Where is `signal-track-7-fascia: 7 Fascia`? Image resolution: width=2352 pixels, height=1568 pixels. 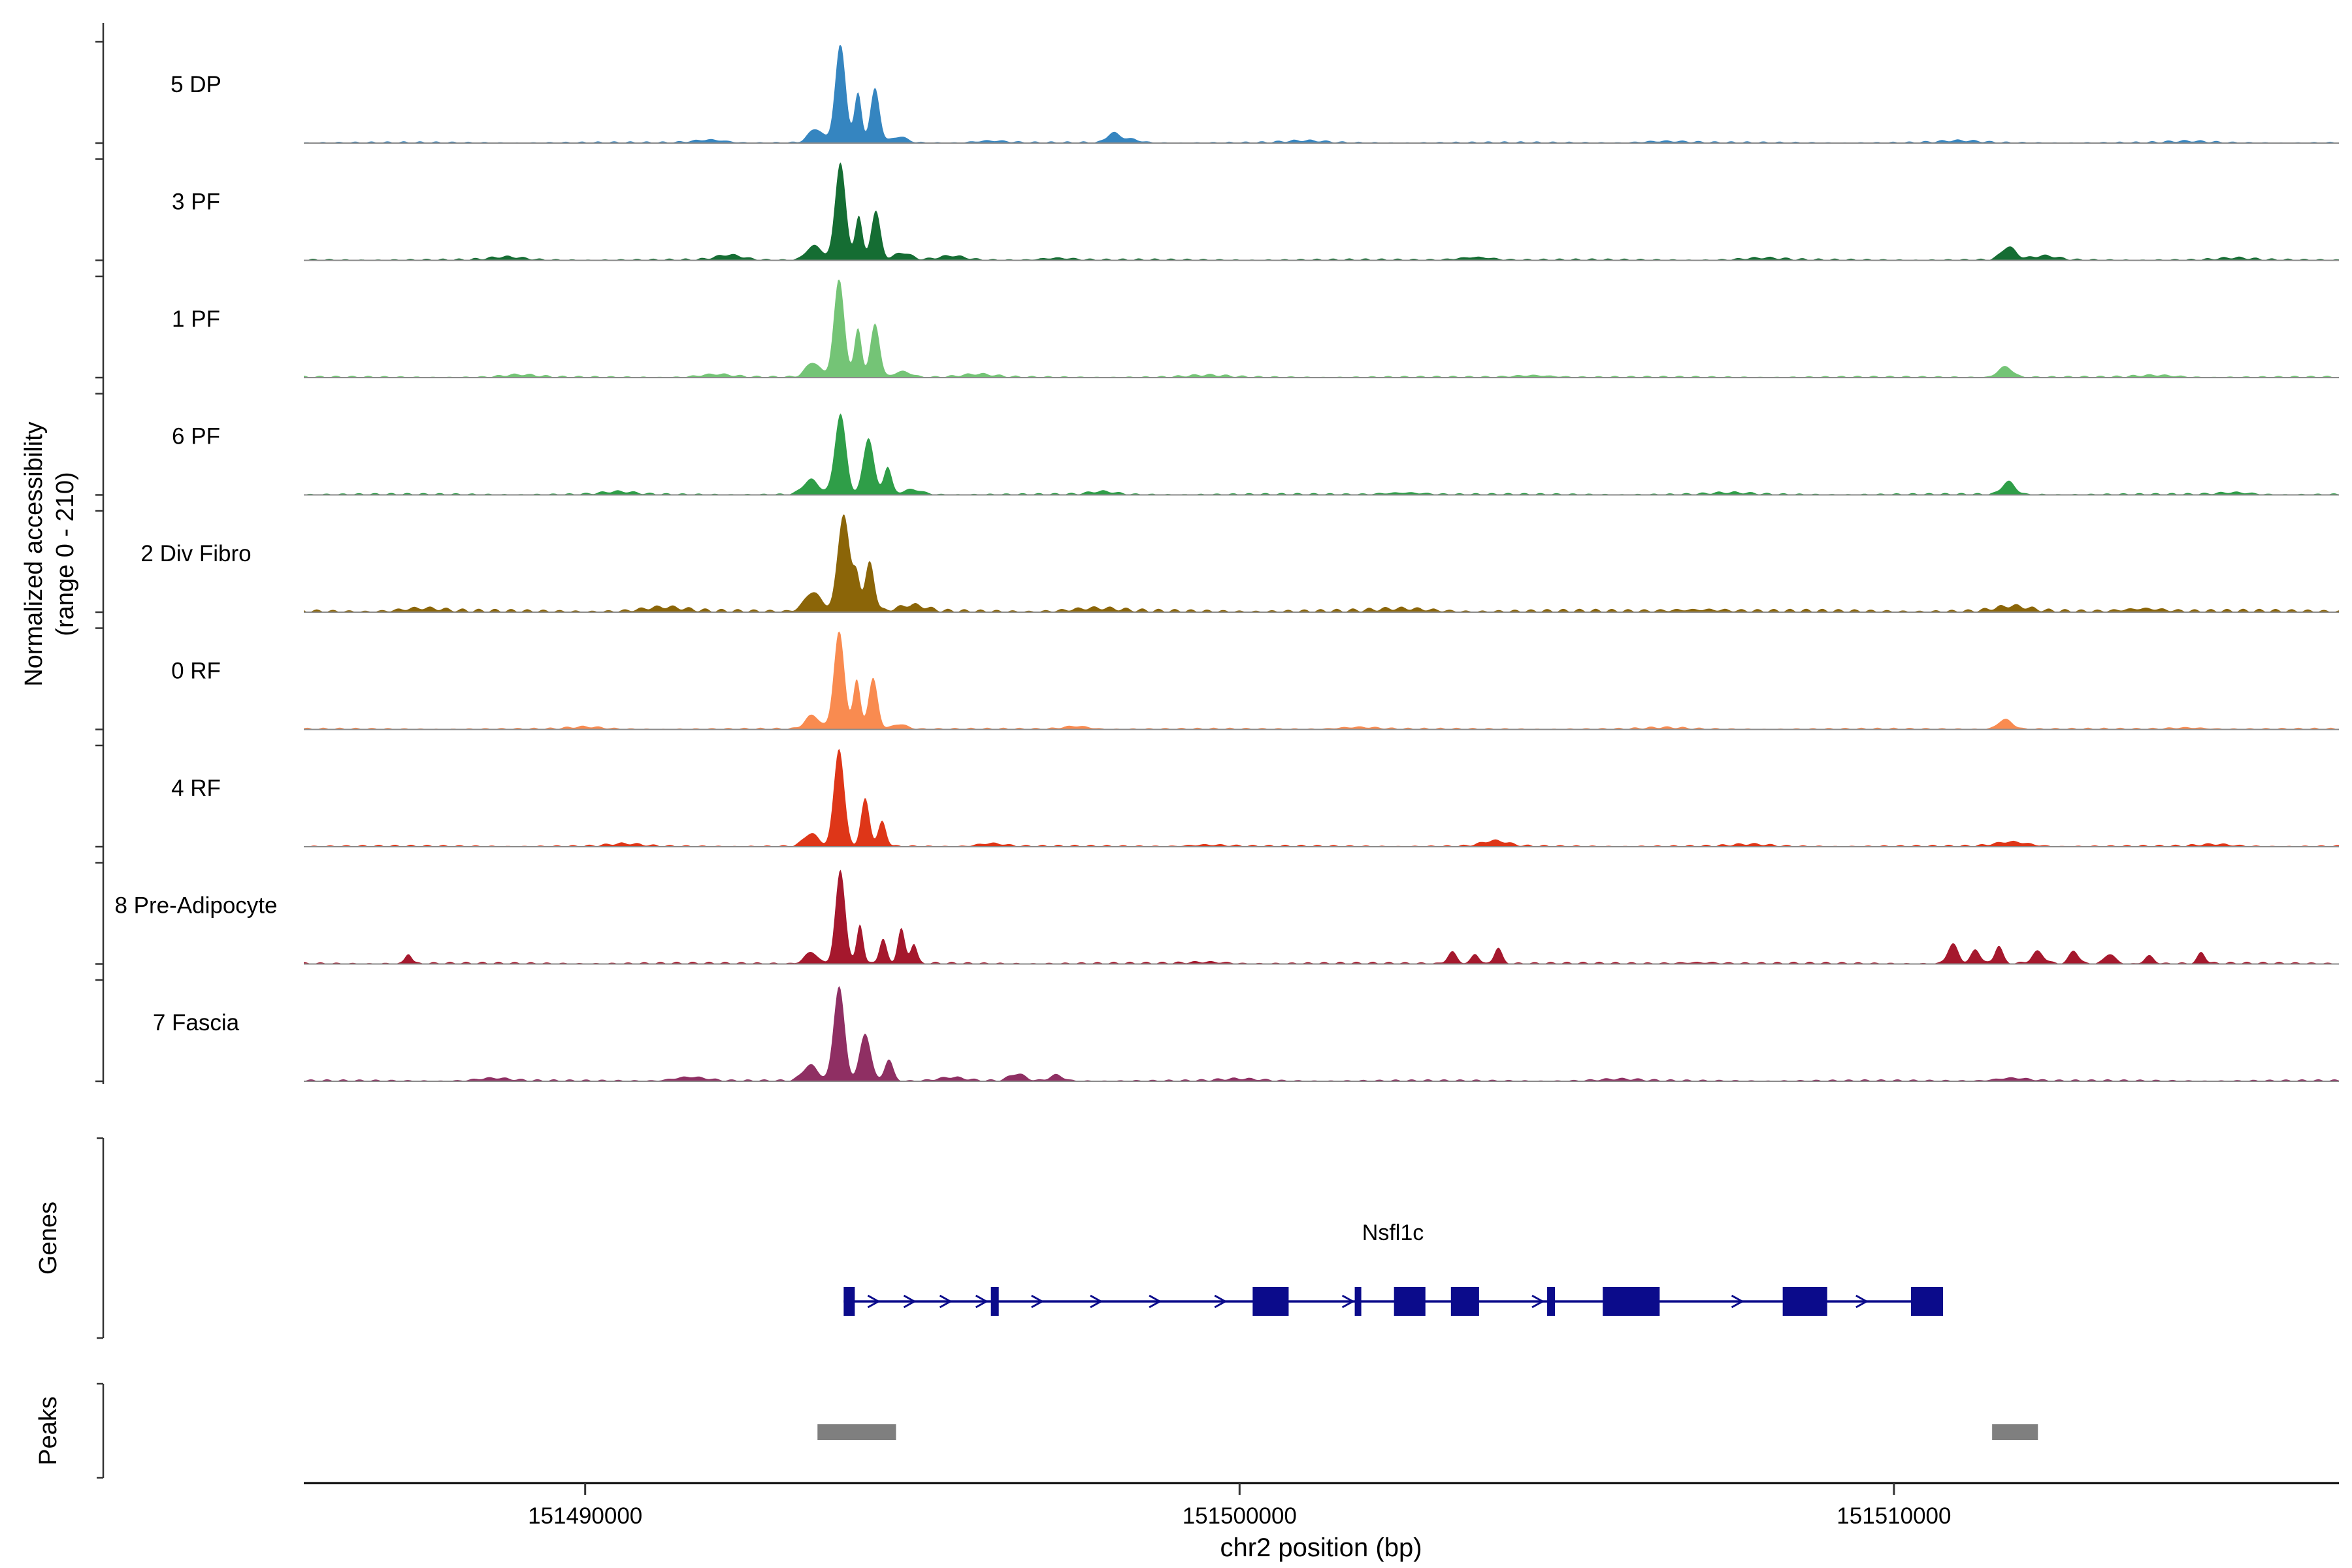 signal-track-7-fascia: 7 Fascia is located at coordinates (1246, 1034).